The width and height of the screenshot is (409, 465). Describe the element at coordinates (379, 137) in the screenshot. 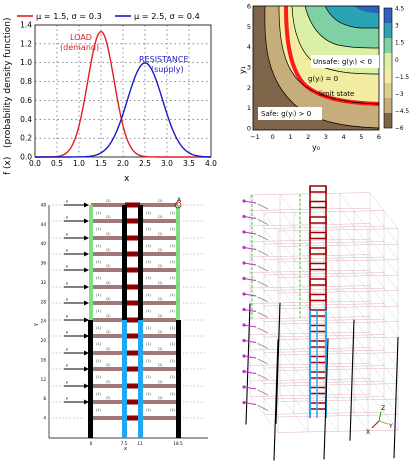

I see `contour-xtick-label: 6` at that location.